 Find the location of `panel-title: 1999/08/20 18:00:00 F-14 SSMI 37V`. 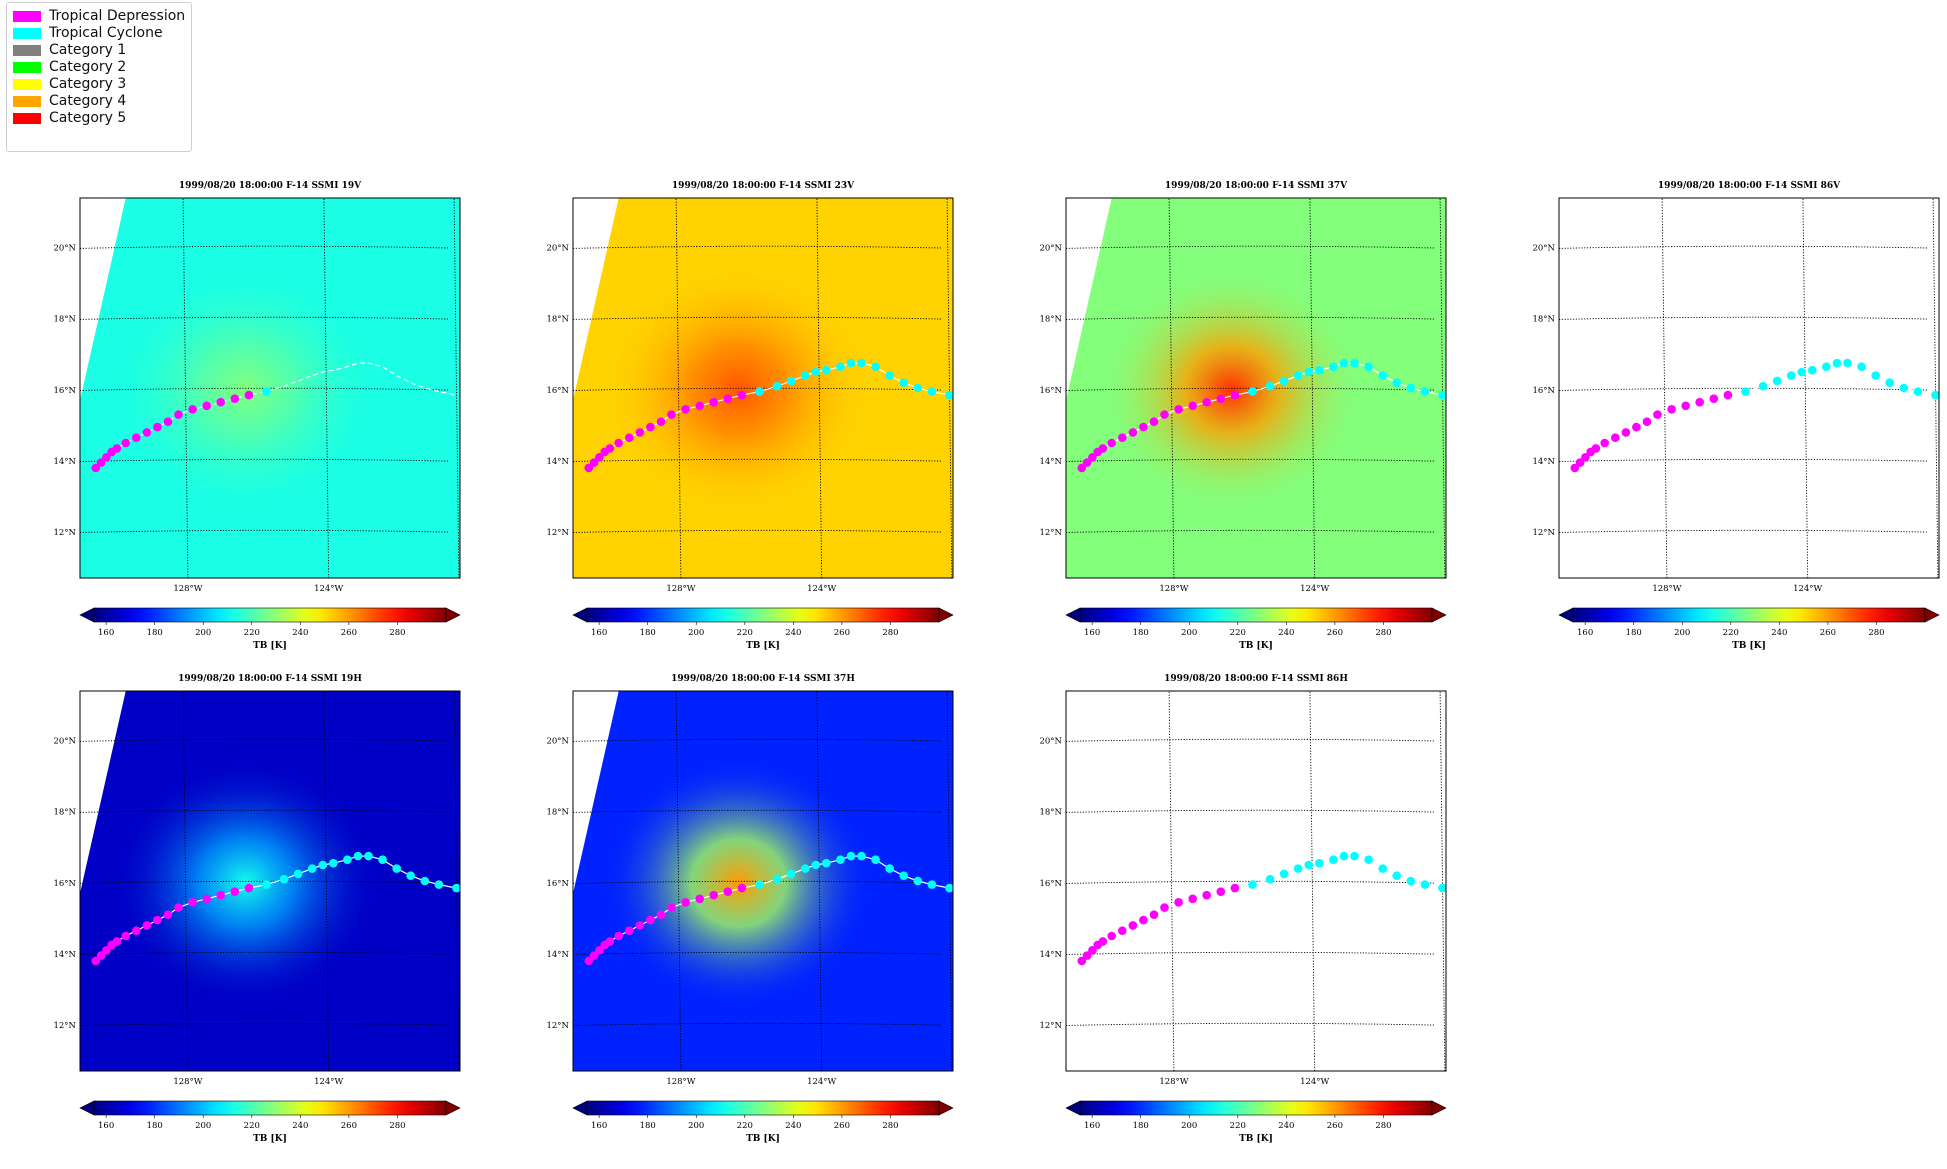

panel-title: 1999/08/20 18:00:00 F-14 SSMI 37V is located at coordinates (1256, 186).